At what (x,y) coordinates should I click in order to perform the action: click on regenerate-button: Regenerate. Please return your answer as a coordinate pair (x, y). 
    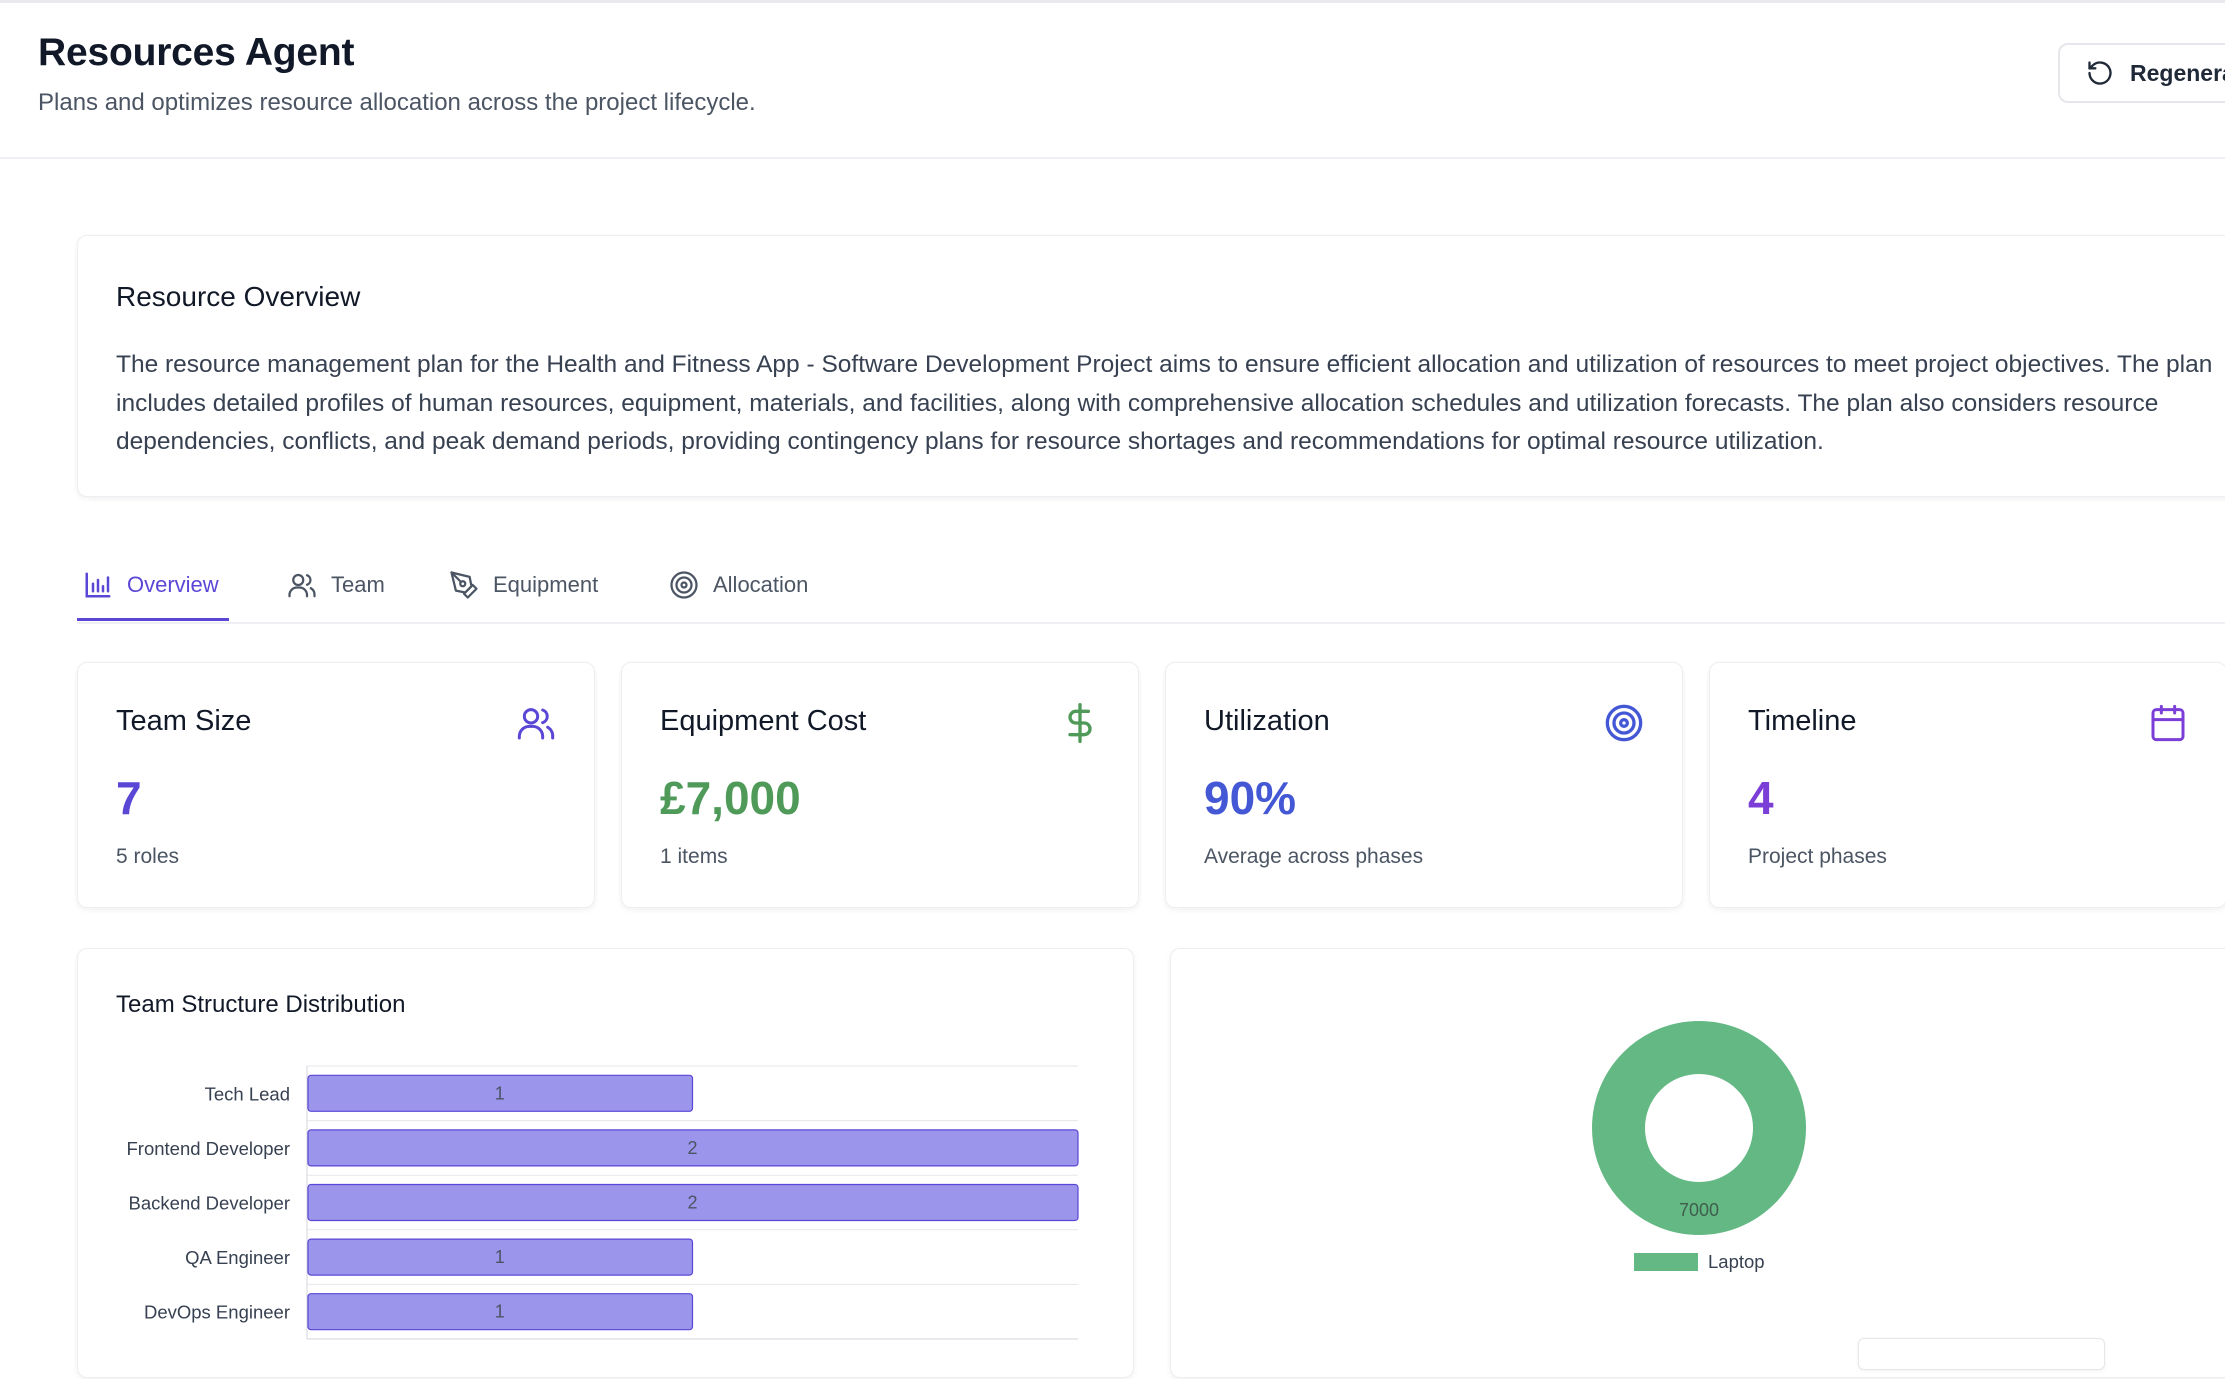
    Looking at the image, I should click on (2141, 73).